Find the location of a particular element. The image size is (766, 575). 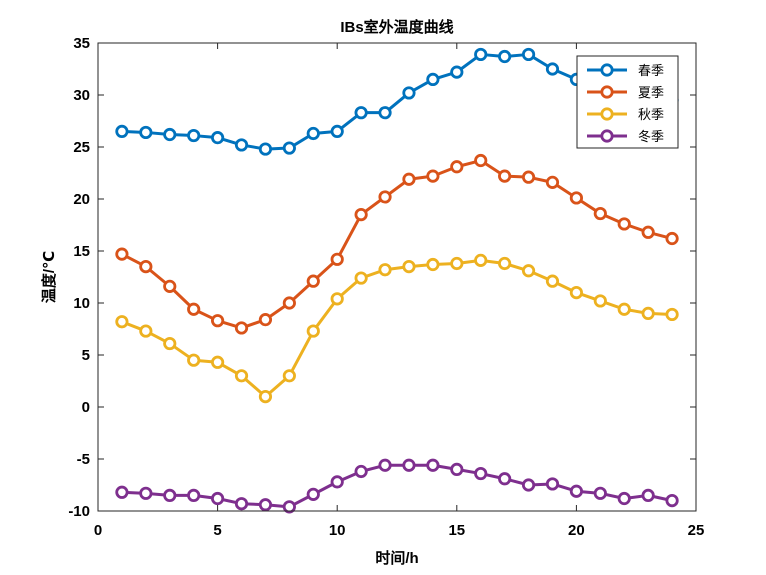

legend-item: 冬季 is located at coordinates (625, 136).